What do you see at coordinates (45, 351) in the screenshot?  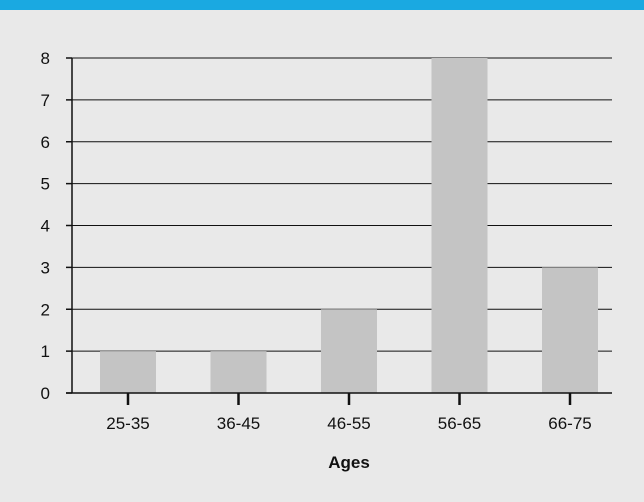 I see `y-tick-label: 1` at bounding box center [45, 351].